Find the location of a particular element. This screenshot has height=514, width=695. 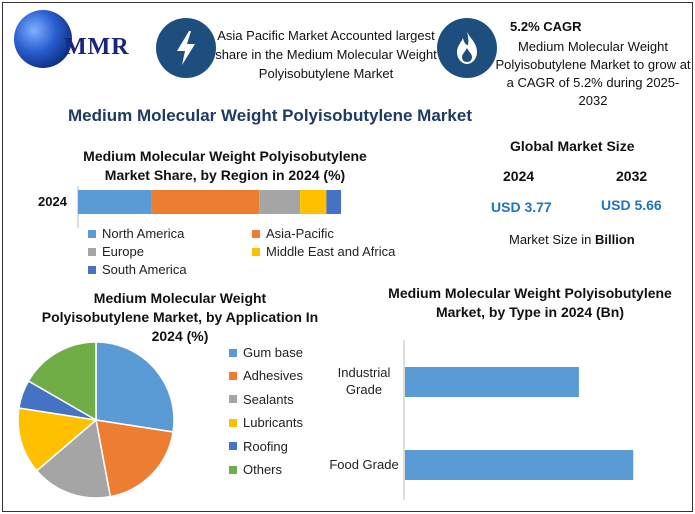

region-stacked-bar-chart is located at coordinates (209, 207).